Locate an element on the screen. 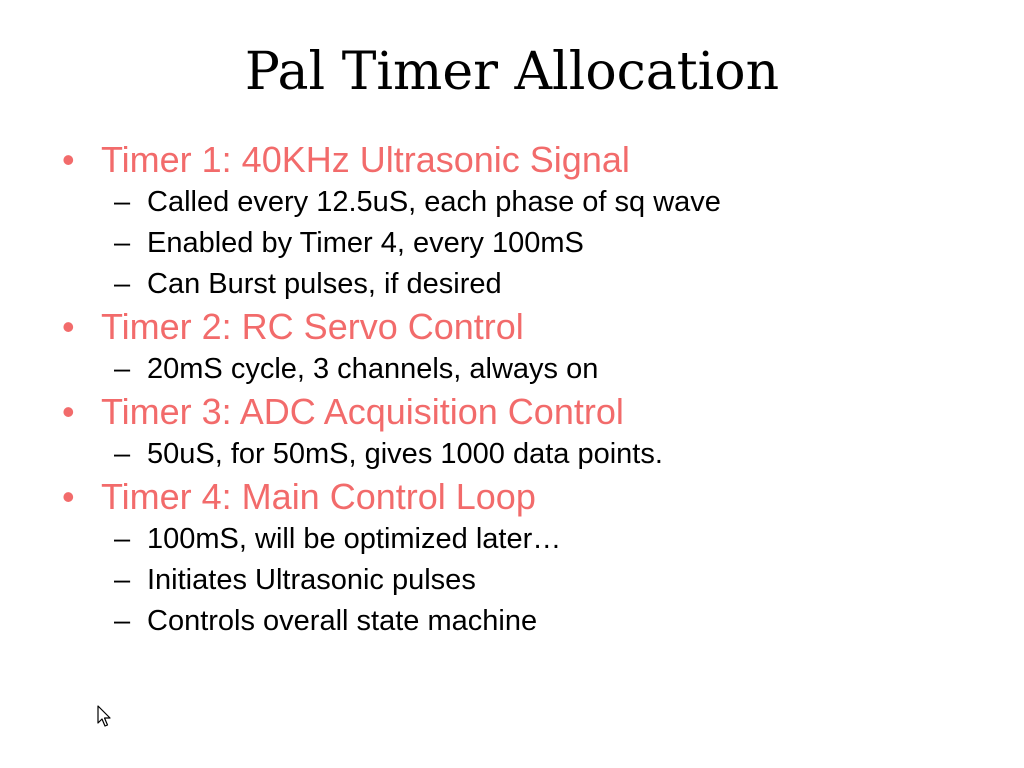 The image size is (1024, 768). bullet-row: • Timer 3: ADC Acquisition Control is located at coordinates (522, 412).